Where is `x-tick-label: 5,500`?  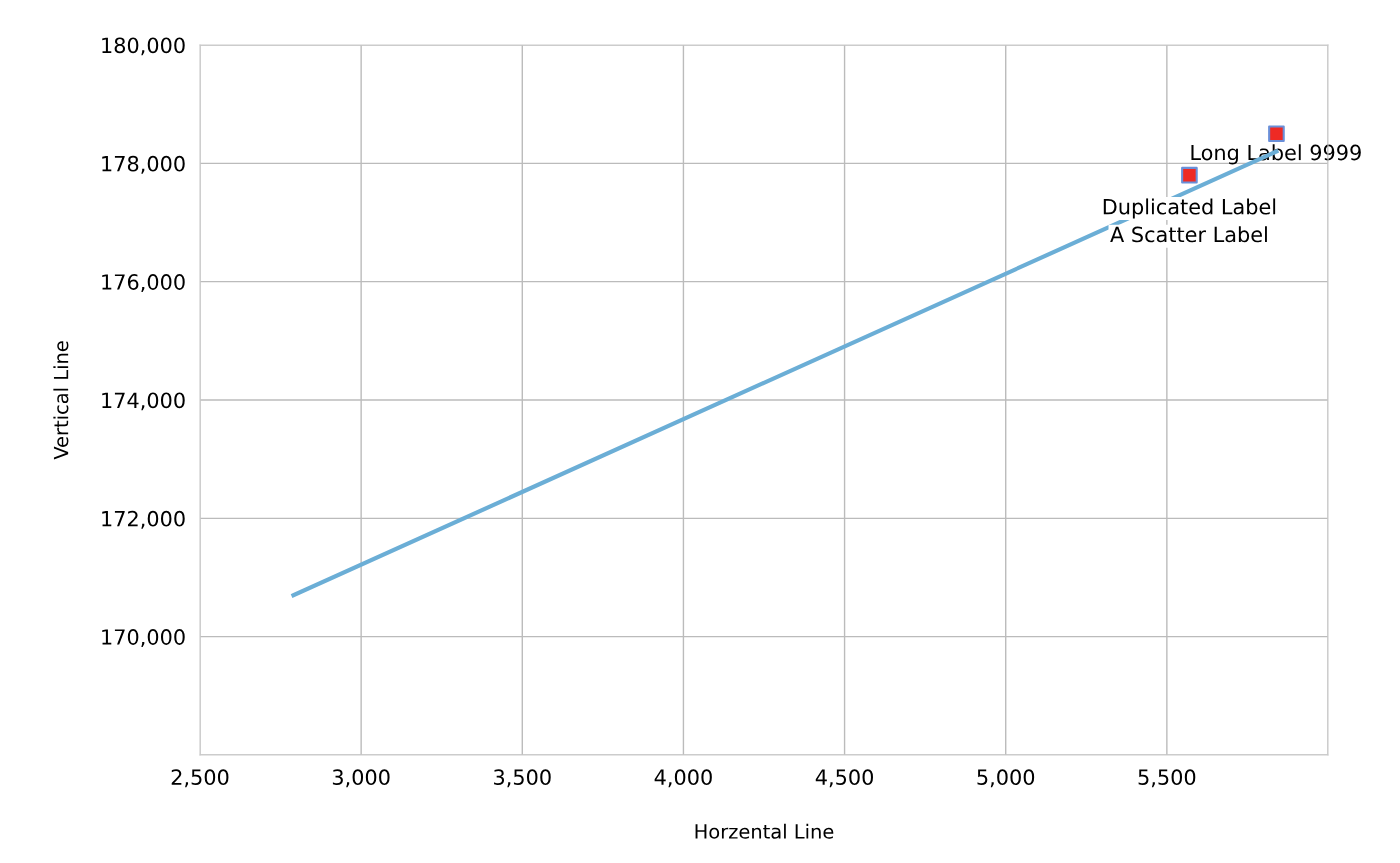 x-tick-label: 5,500 is located at coordinates (1167, 778).